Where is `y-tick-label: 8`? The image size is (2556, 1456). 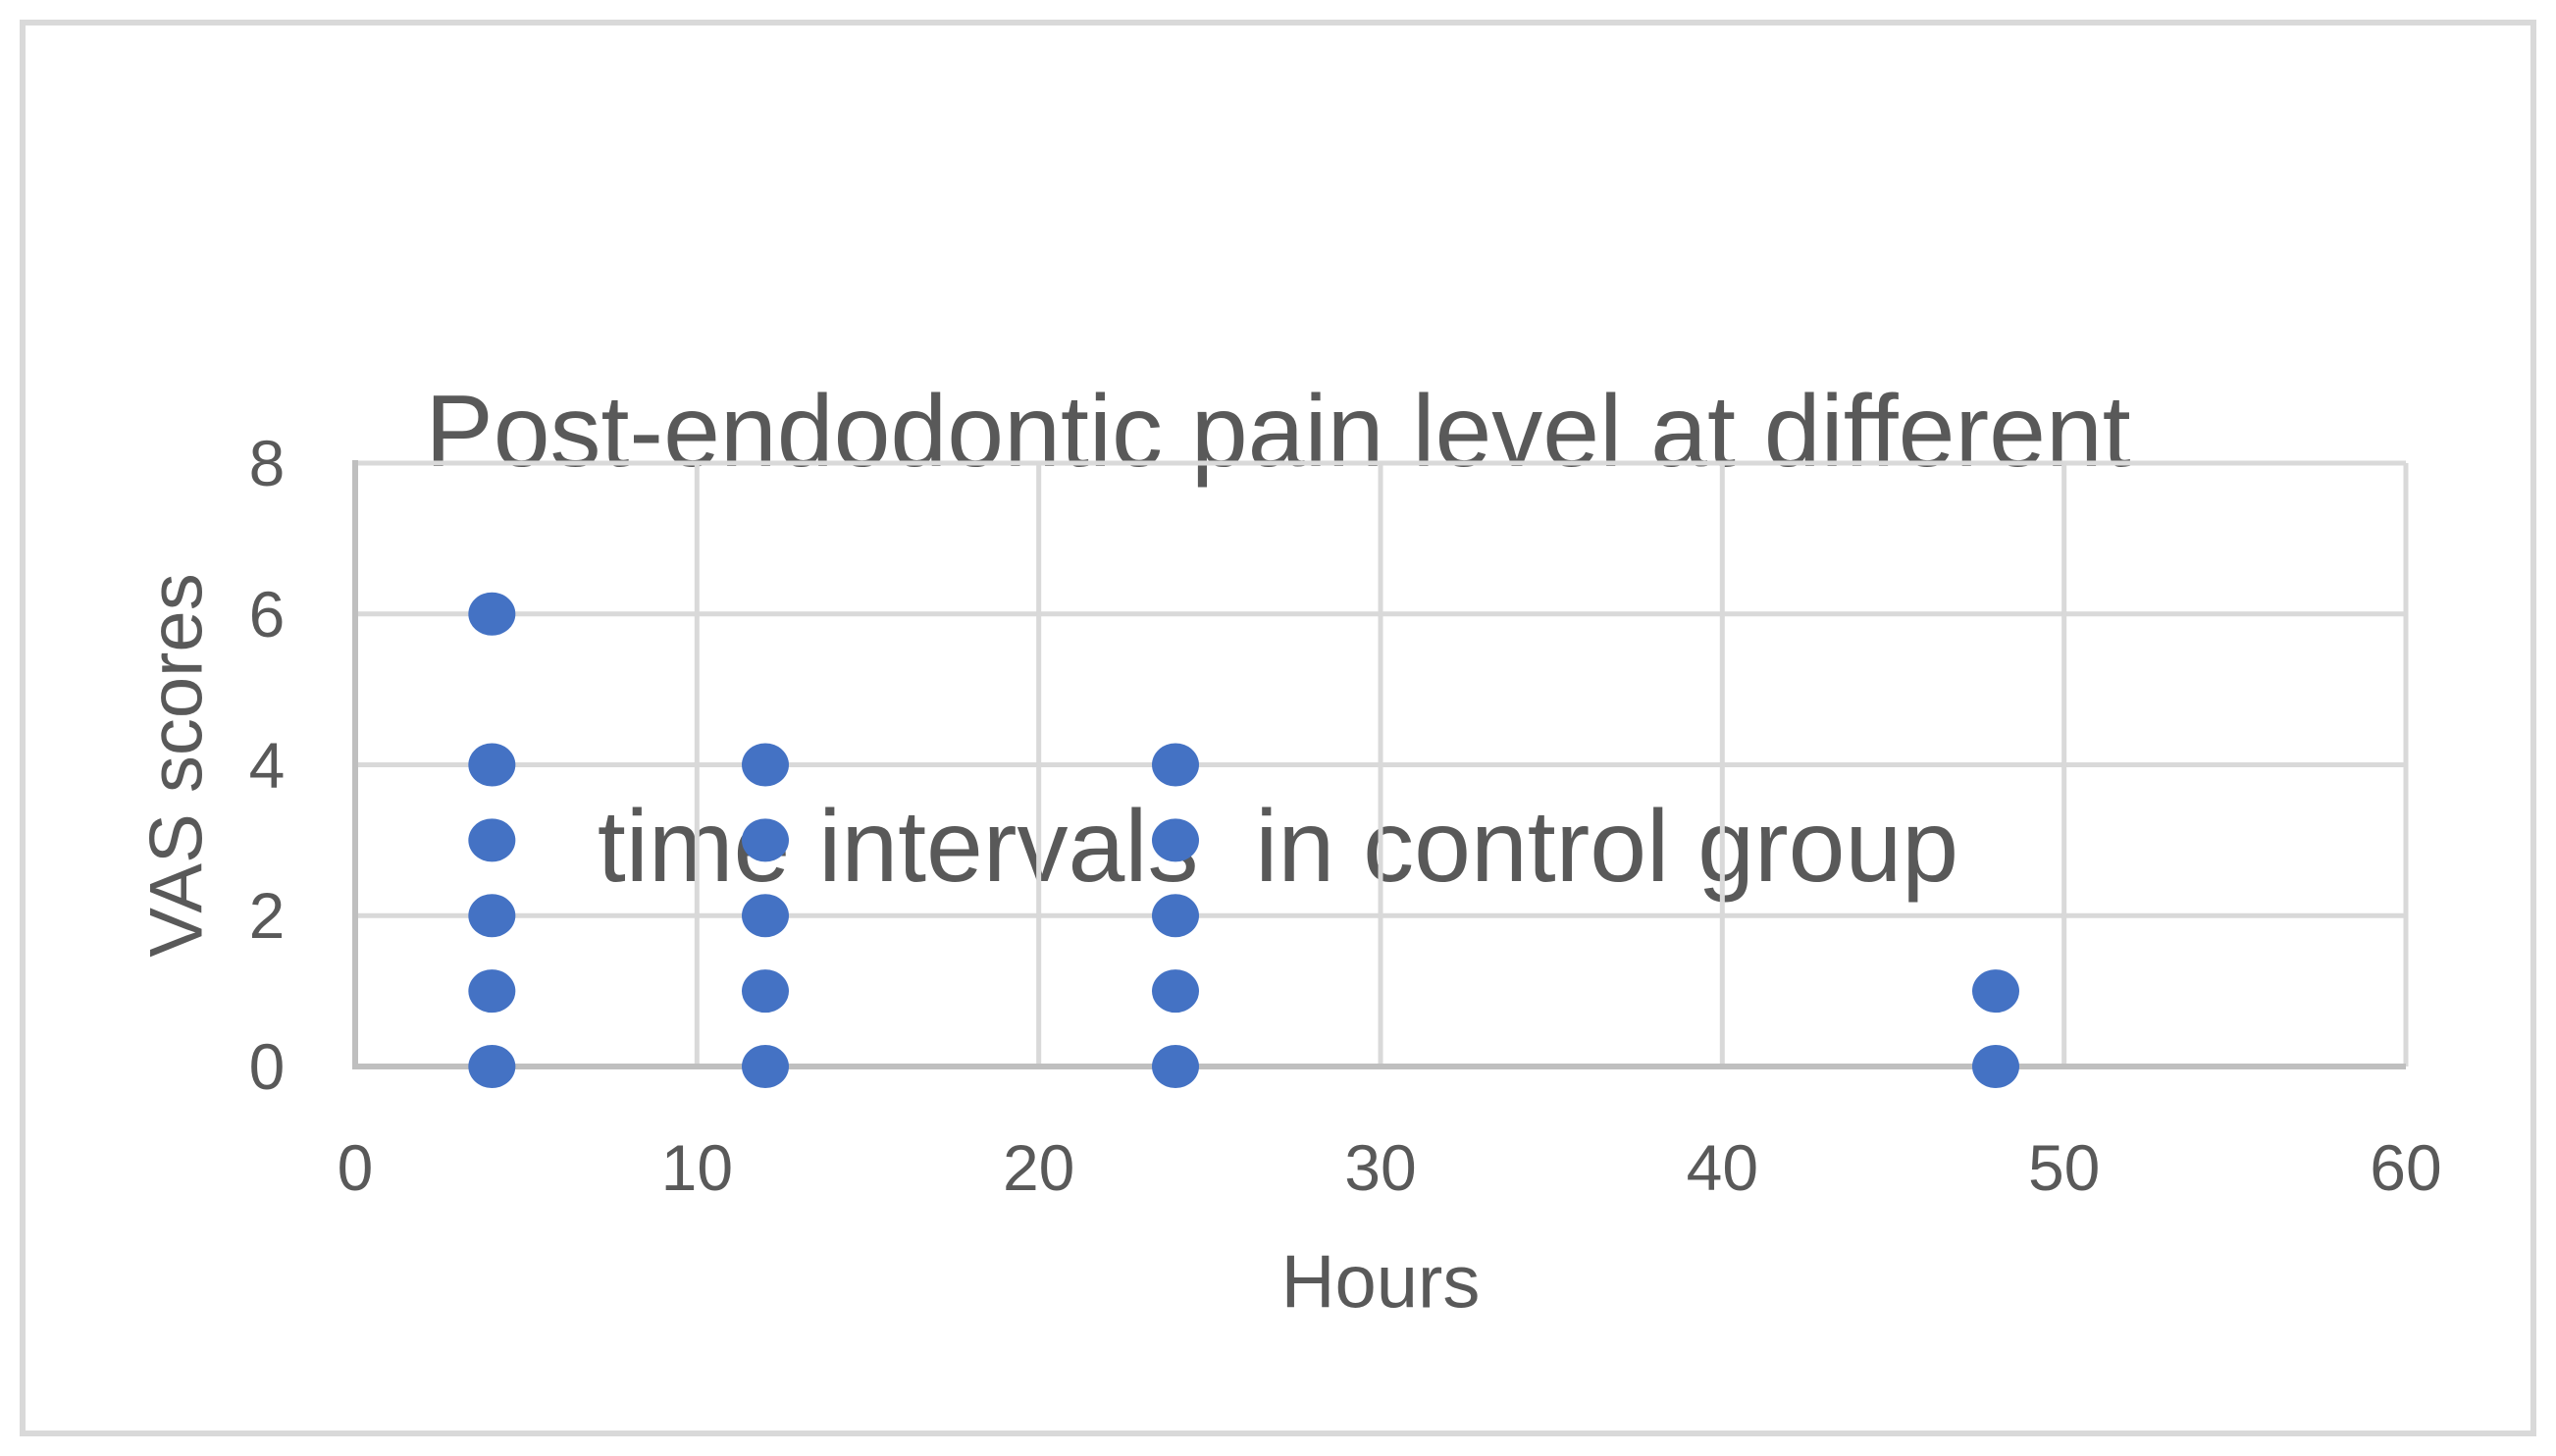 y-tick-label: 8 is located at coordinates (267, 463).